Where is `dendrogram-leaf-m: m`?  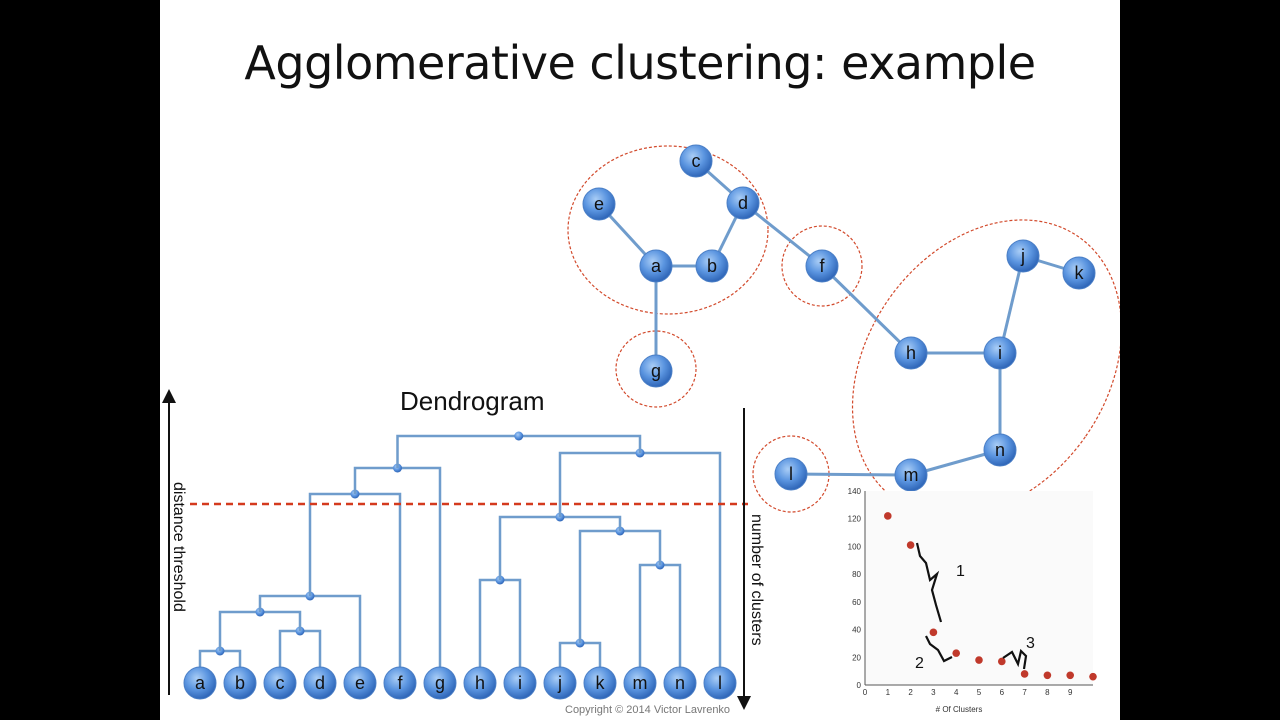
dendrogram-leaf-m: m is located at coordinates (640, 683).